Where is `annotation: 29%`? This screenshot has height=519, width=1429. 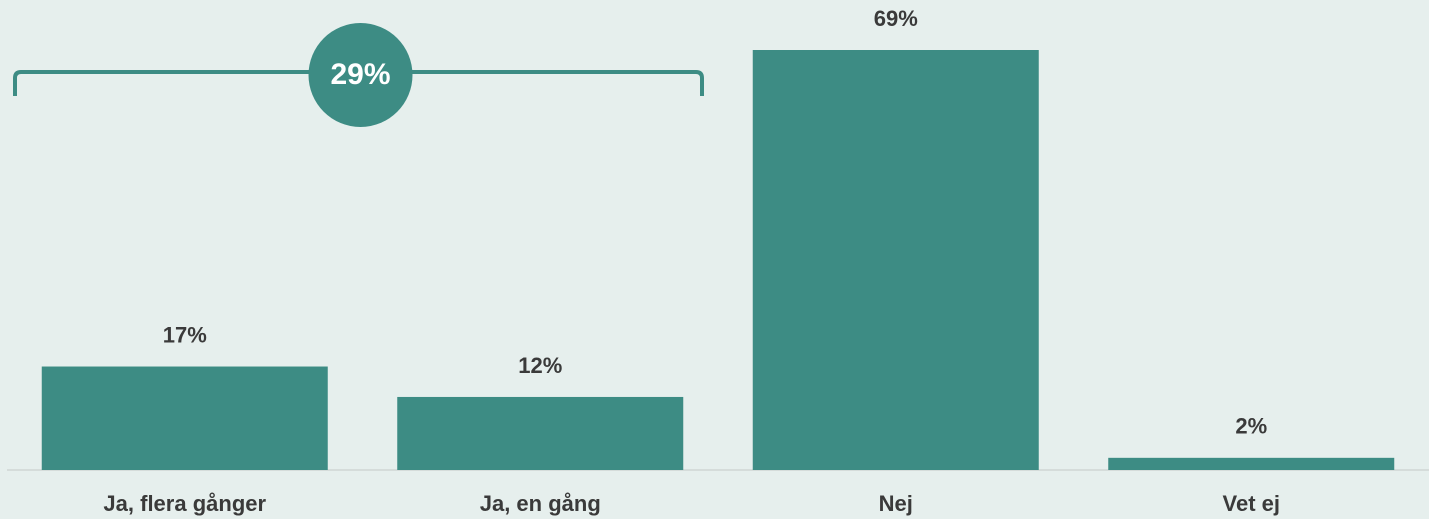 annotation: 29% is located at coordinates (360, 74).